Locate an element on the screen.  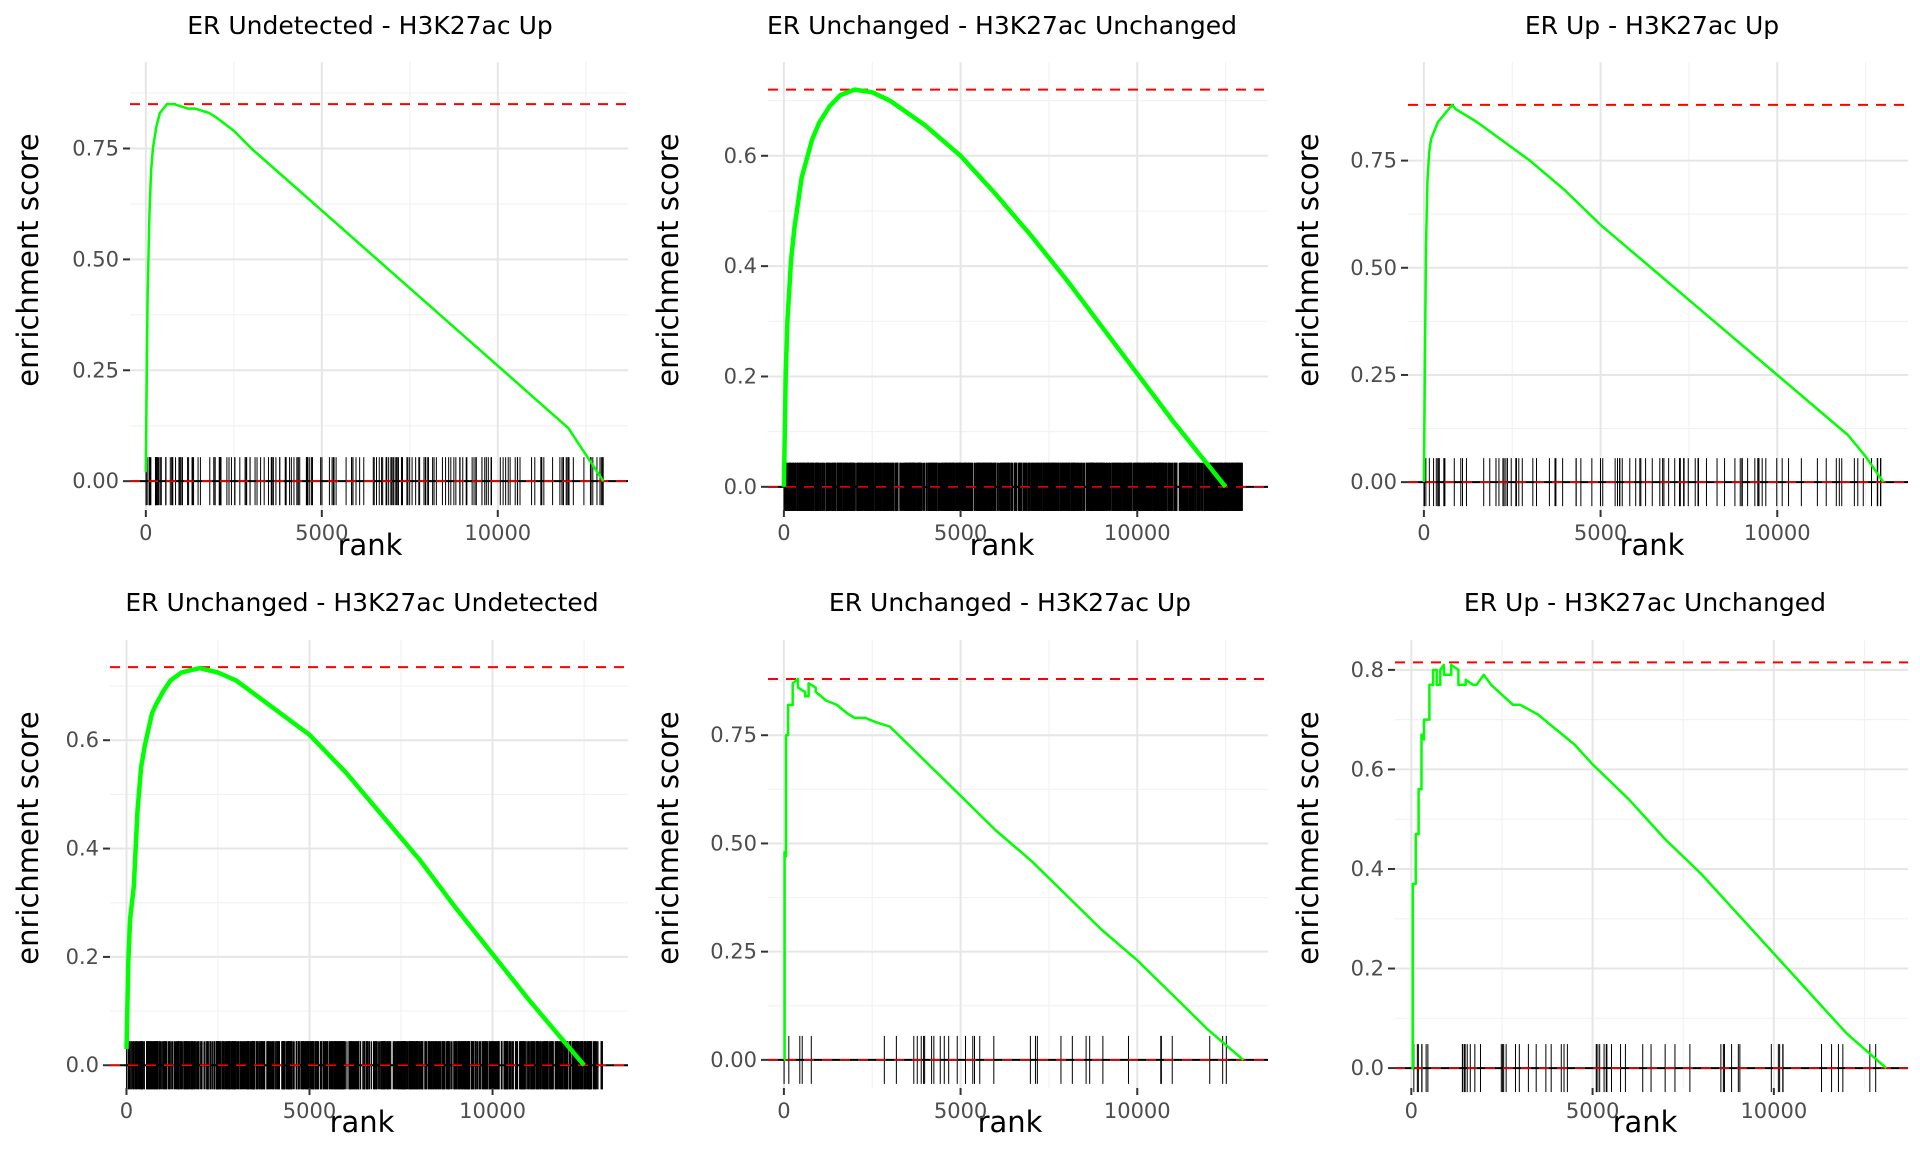
panel-title: ER Unchanged - H3K27ac Undetected is located at coordinates (361, 602).